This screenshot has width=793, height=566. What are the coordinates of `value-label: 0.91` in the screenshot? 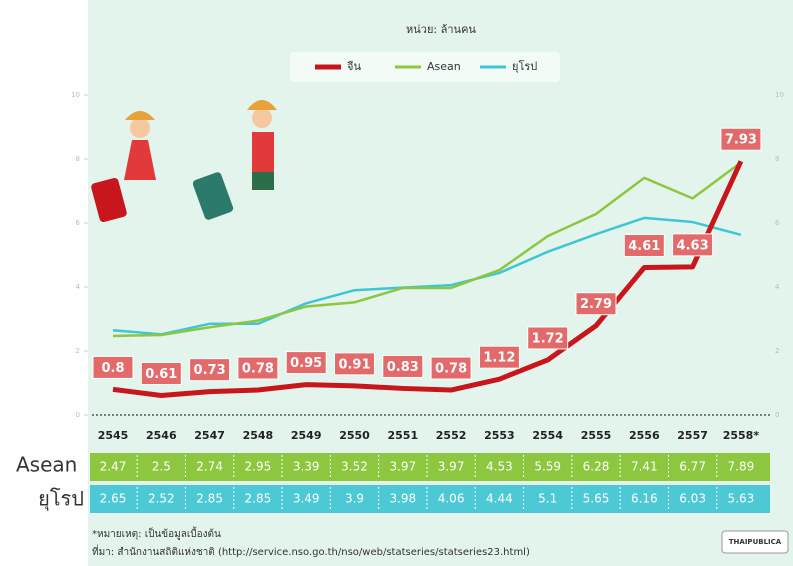 It's located at (354, 364).